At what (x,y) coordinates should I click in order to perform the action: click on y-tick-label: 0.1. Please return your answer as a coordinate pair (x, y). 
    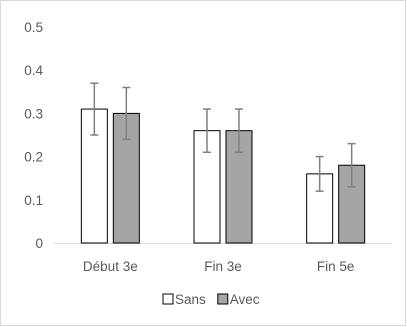
    Looking at the image, I should click on (33, 200).